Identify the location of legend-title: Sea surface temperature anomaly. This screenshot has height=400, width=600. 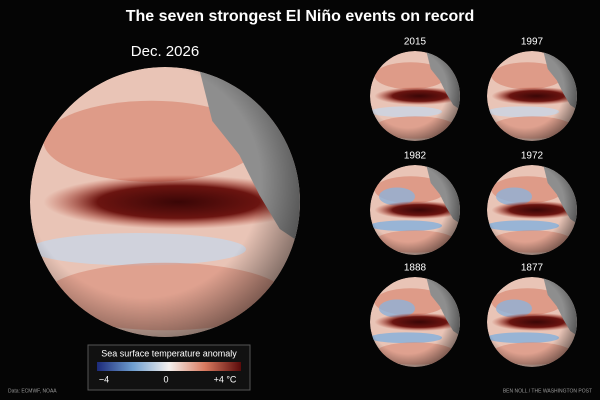
(169, 353).